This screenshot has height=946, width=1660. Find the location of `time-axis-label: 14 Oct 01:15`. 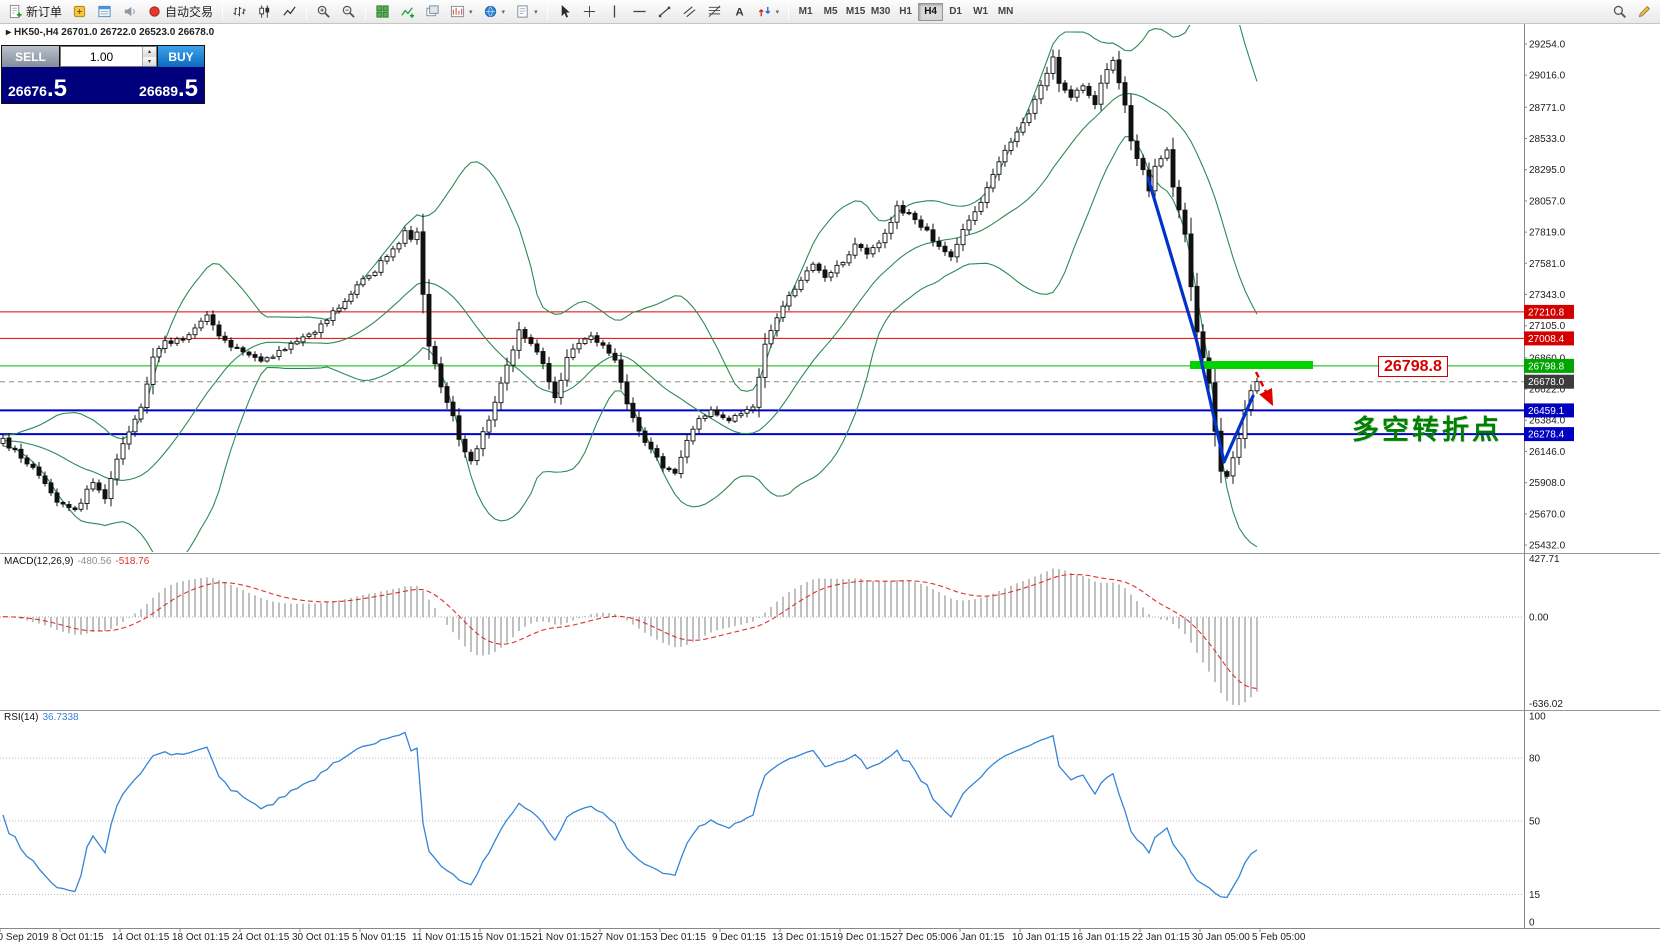

time-axis-label: 14 Oct 01:15 is located at coordinates (141, 937).